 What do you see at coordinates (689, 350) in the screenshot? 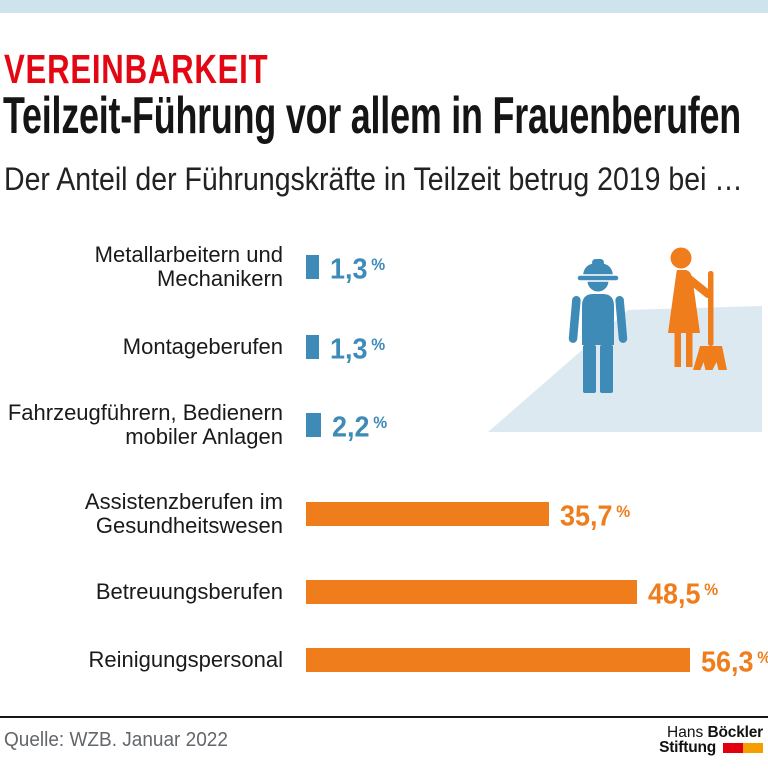
I see `woman-right-leg` at bounding box center [689, 350].